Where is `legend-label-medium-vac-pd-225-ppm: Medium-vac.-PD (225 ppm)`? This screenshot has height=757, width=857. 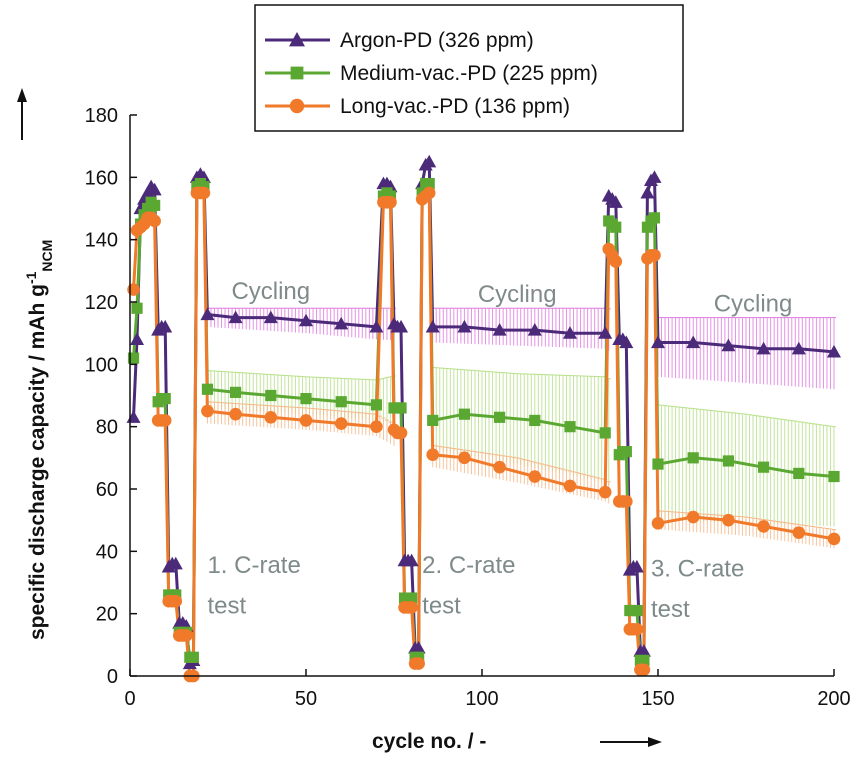
legend-label-medium-vac-pd-225-ppm: Medium-vac.-PD (225 ppm) is located at coordinates (469, 73).